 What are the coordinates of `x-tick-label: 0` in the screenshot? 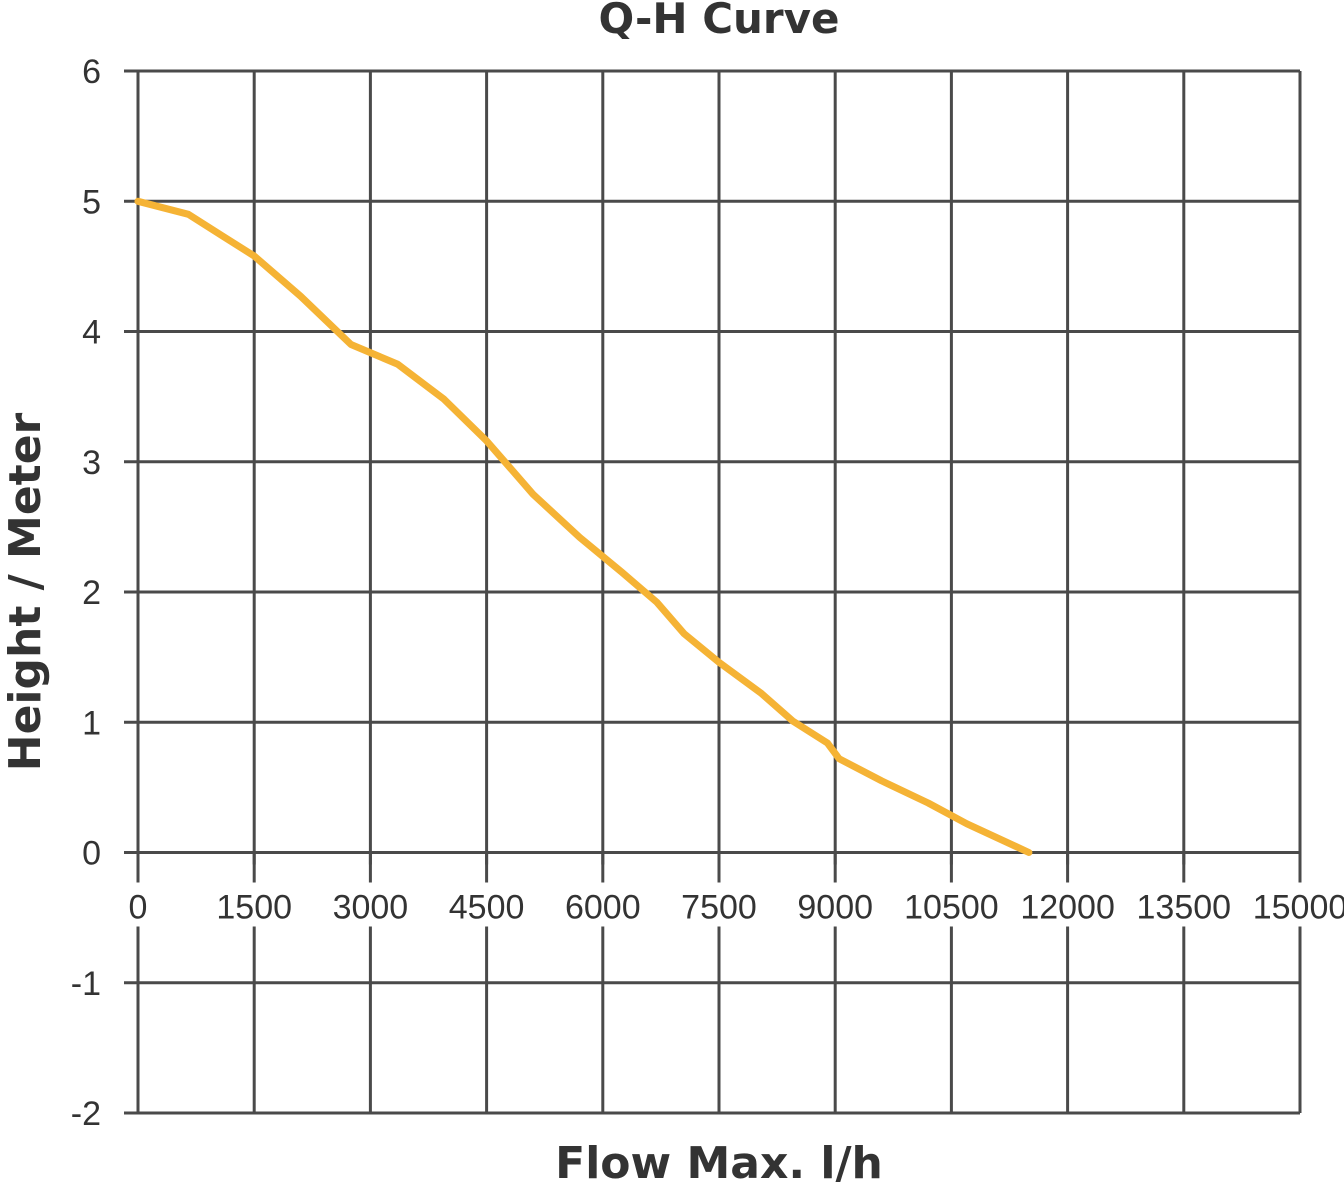 It's located at (138, 908).